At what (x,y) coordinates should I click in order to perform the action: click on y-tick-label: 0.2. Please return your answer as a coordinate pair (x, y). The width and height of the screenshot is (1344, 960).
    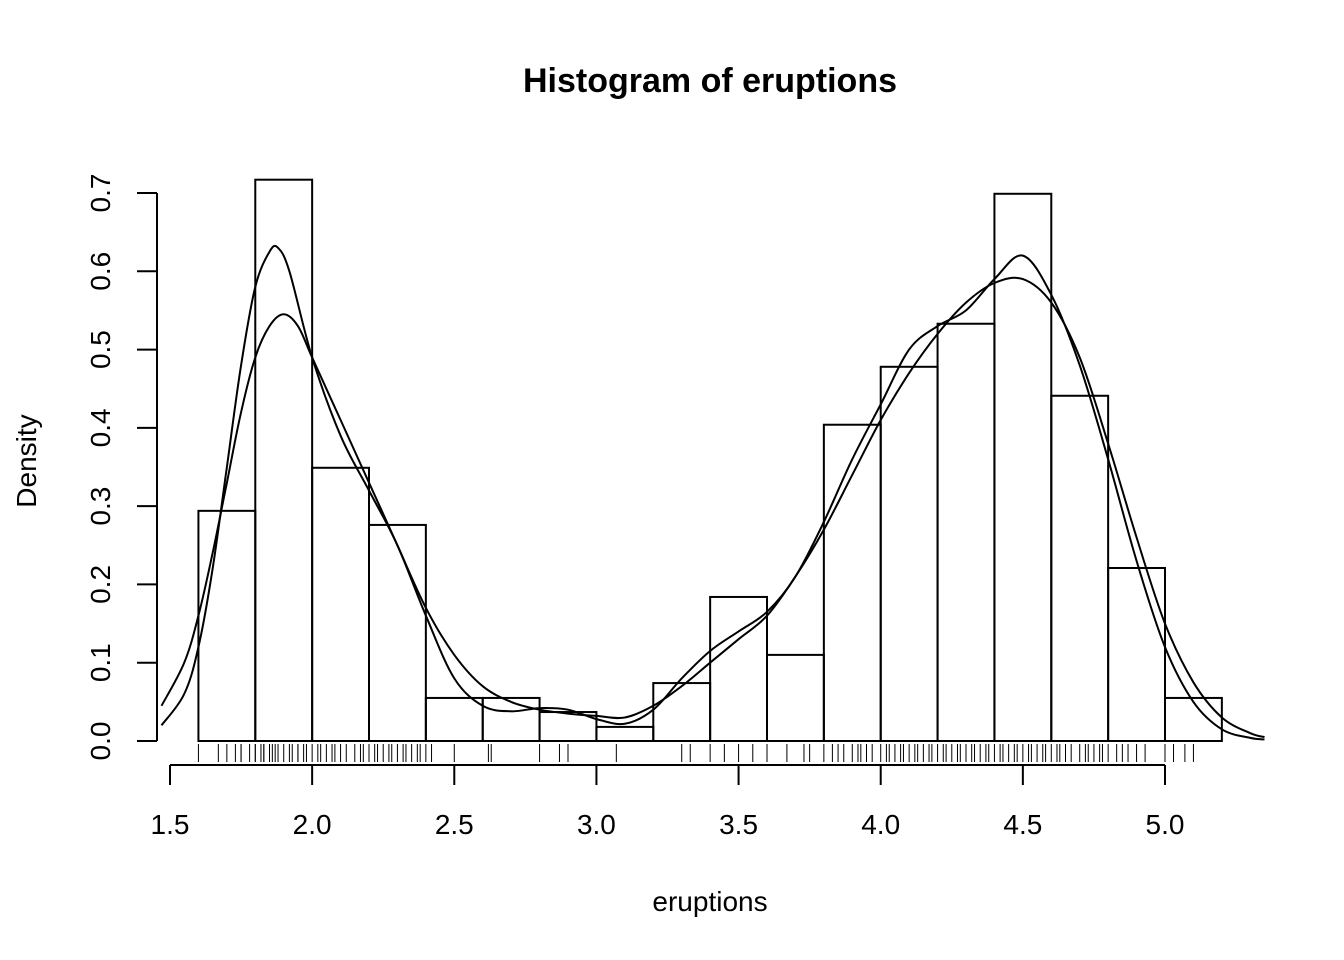
    Looking at the image, I should click on (100, 584).